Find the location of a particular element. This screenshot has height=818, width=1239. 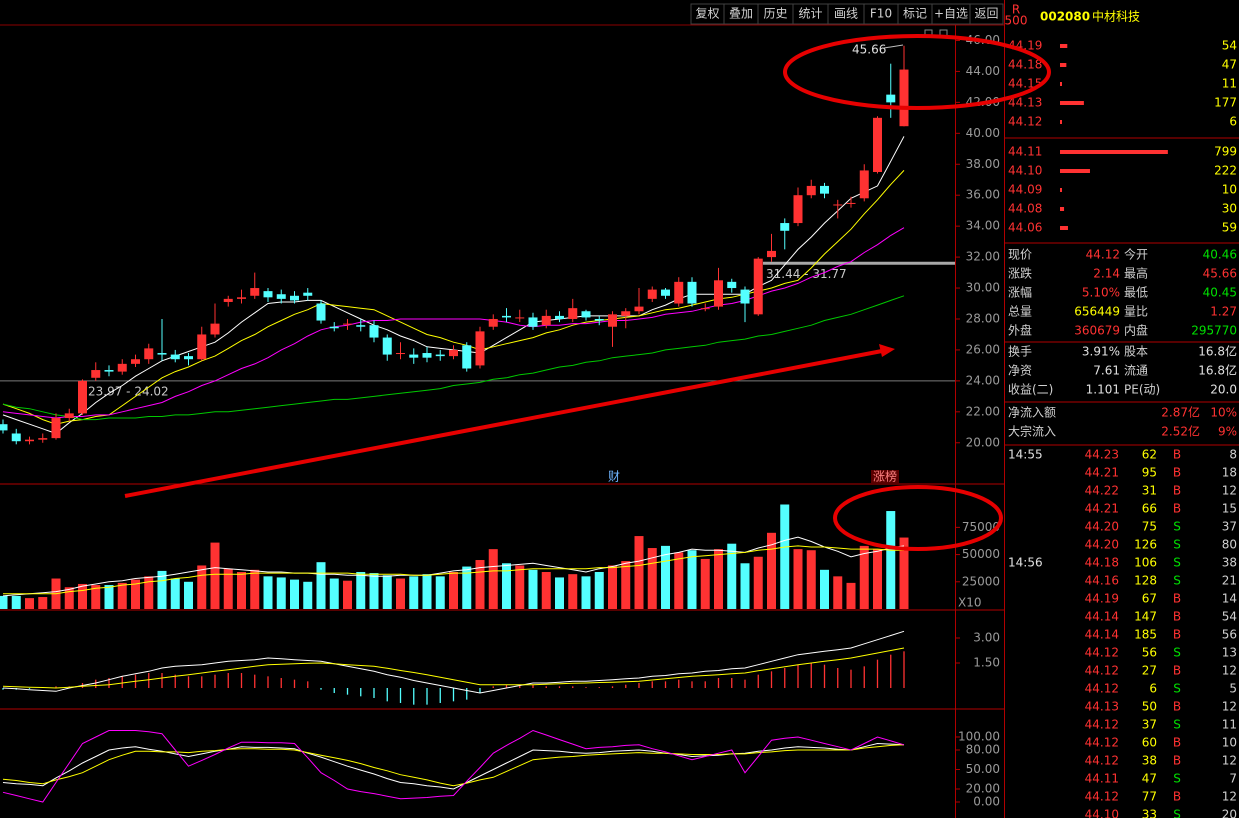

stat-label: 净资 is located at coordinates (1020, 371).